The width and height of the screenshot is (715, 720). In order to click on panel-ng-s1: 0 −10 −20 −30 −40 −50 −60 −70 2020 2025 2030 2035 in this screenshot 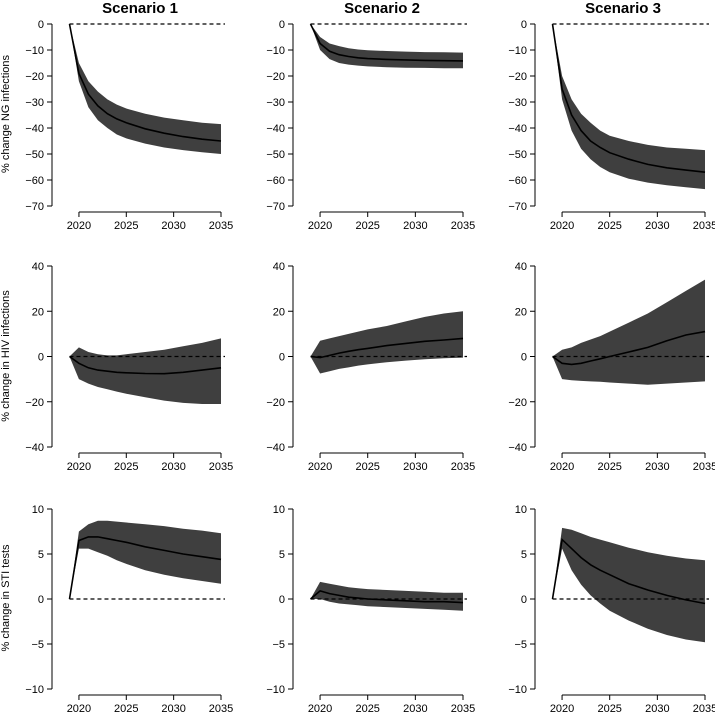, I will do `click(129, 125)`.